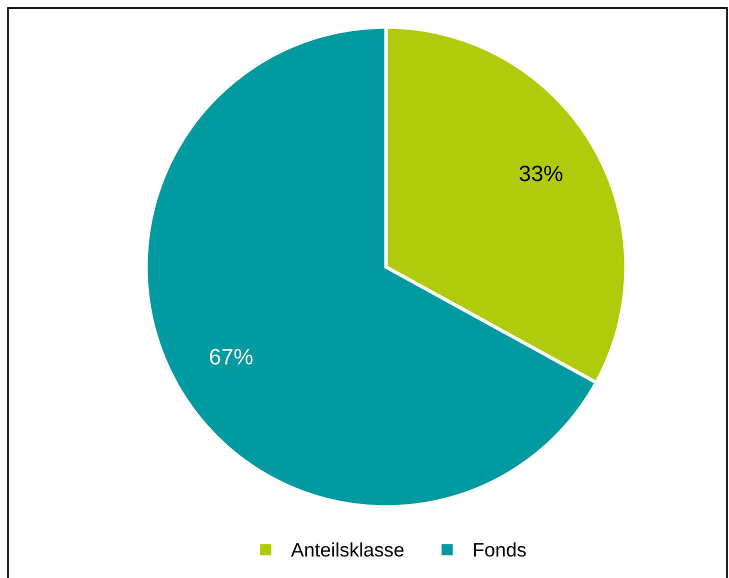 This screenshot has width=729, height=578. What do you see at coordinates (500, 549) in the screenshot?
I see `legend-label: Fonds` at bounding box center [500, 549].